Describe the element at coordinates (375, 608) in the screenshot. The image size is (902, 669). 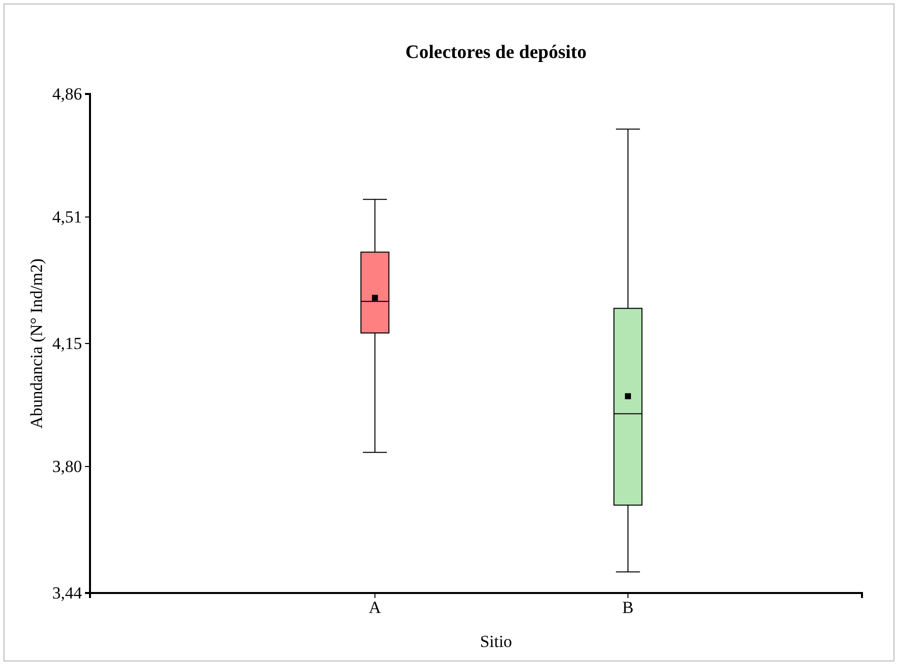
I see `x-tick-label: A` at that location.